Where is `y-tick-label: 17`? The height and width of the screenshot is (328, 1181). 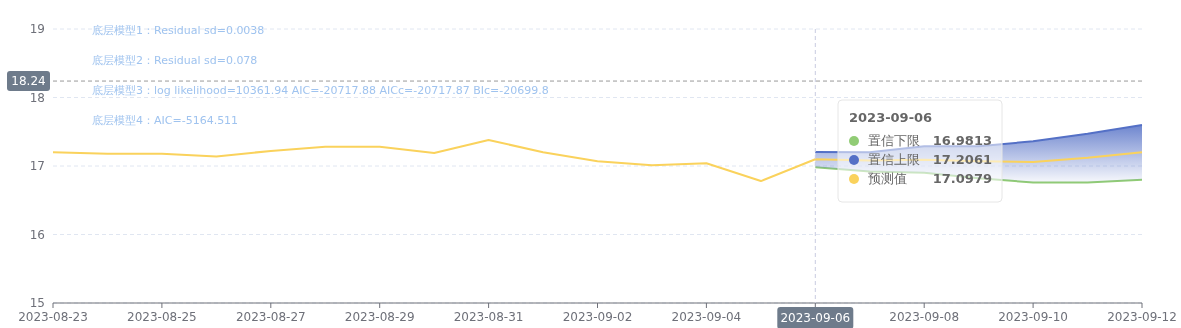
y-tick-label: 17 is located at coordinates (37, 166).